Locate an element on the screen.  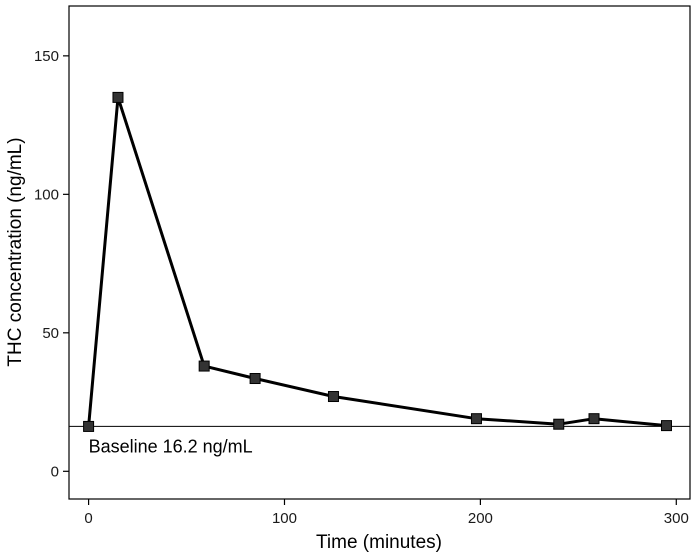
y-tick-label-50: 50 is located at coordinates (50, 333).